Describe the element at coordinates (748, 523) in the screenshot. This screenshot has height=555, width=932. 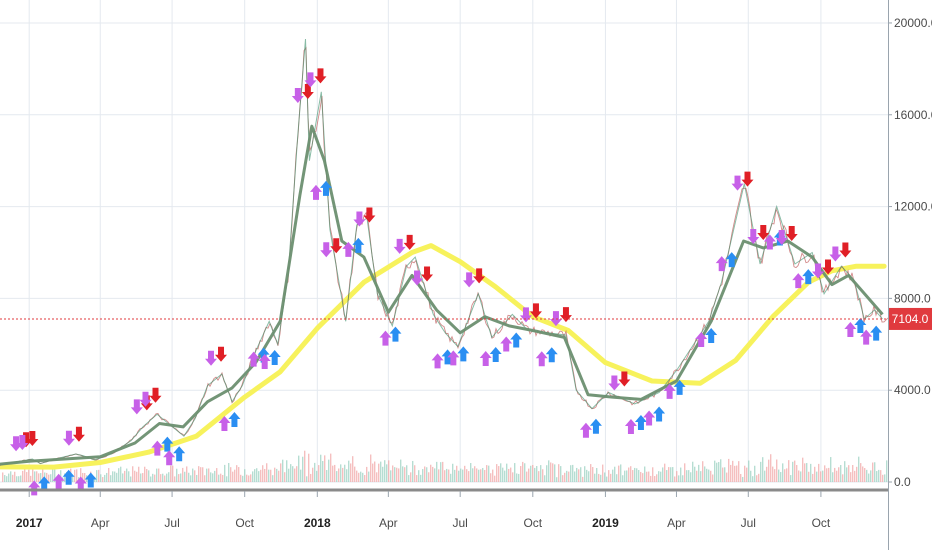
I see `x-tick-label: Jul` at that location.